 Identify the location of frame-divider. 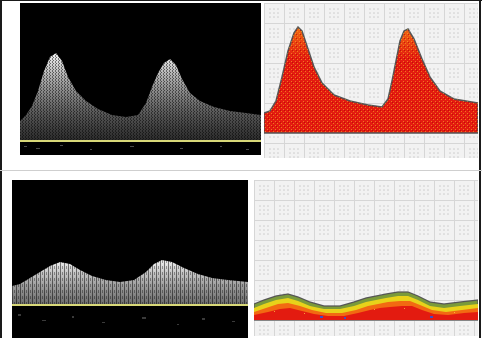
(241, 170).